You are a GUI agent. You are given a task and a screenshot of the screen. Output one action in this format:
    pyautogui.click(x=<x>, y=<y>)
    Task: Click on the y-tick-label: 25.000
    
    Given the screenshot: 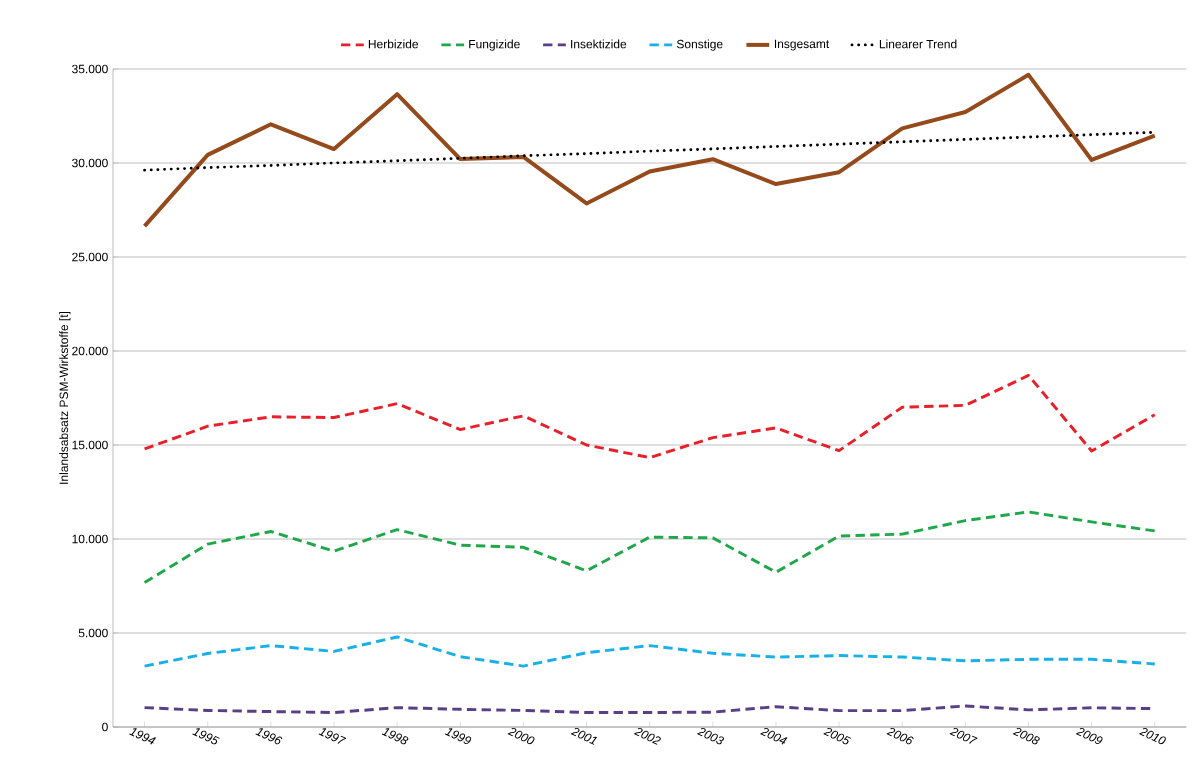 What is the action you would take?
    pyautogui.click(x=90, y=257)
    